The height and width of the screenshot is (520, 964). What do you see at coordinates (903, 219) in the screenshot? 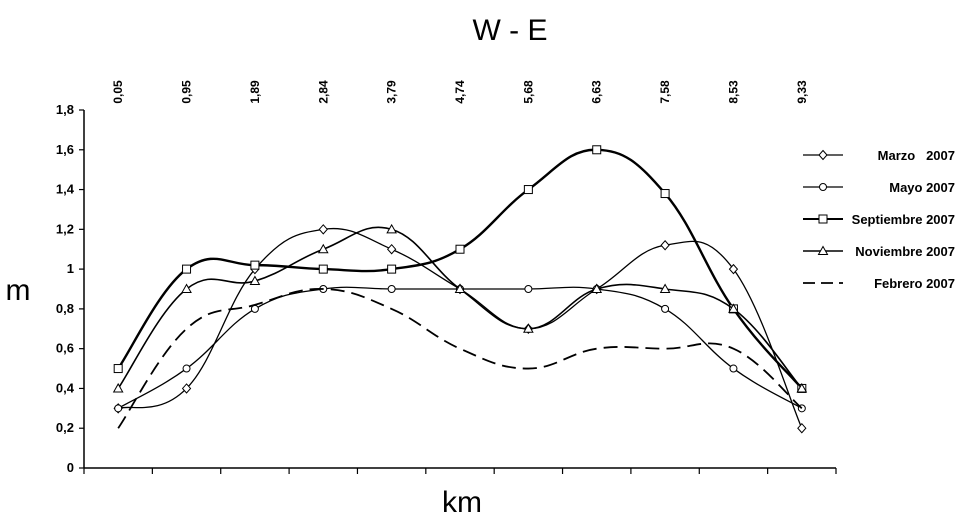
I see `legend-label: Septiembre 2007` at bounding box center [903, 219].